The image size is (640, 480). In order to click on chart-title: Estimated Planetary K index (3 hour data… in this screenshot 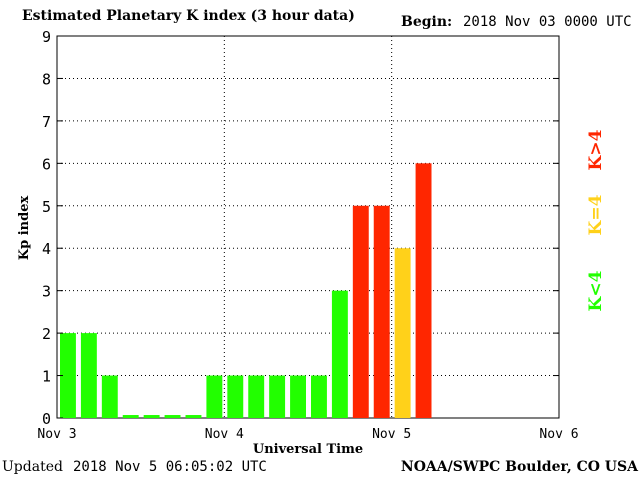, I will do `click(188, 16)`.